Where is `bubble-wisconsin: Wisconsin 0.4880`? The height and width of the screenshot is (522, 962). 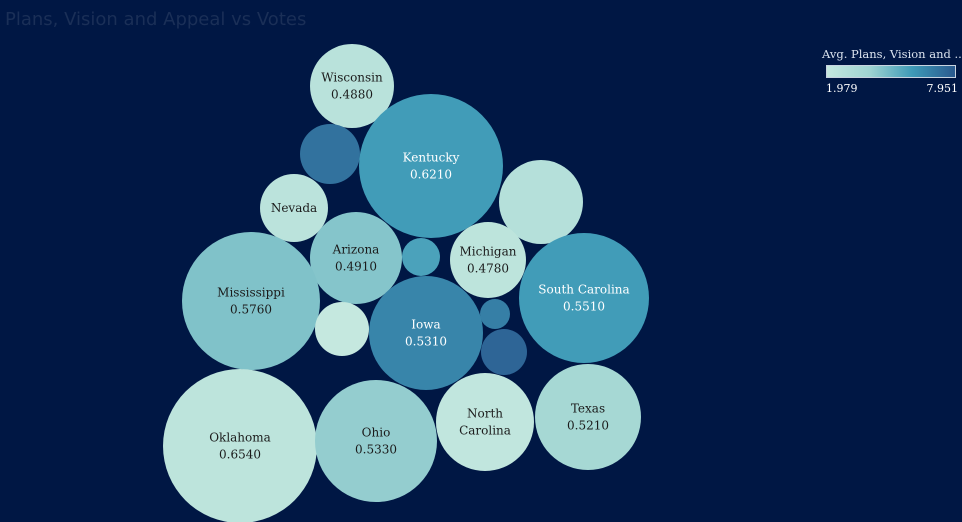
bubble-wisconsin: Wisconsin 0.4880 is located at coordinates (352, 86).